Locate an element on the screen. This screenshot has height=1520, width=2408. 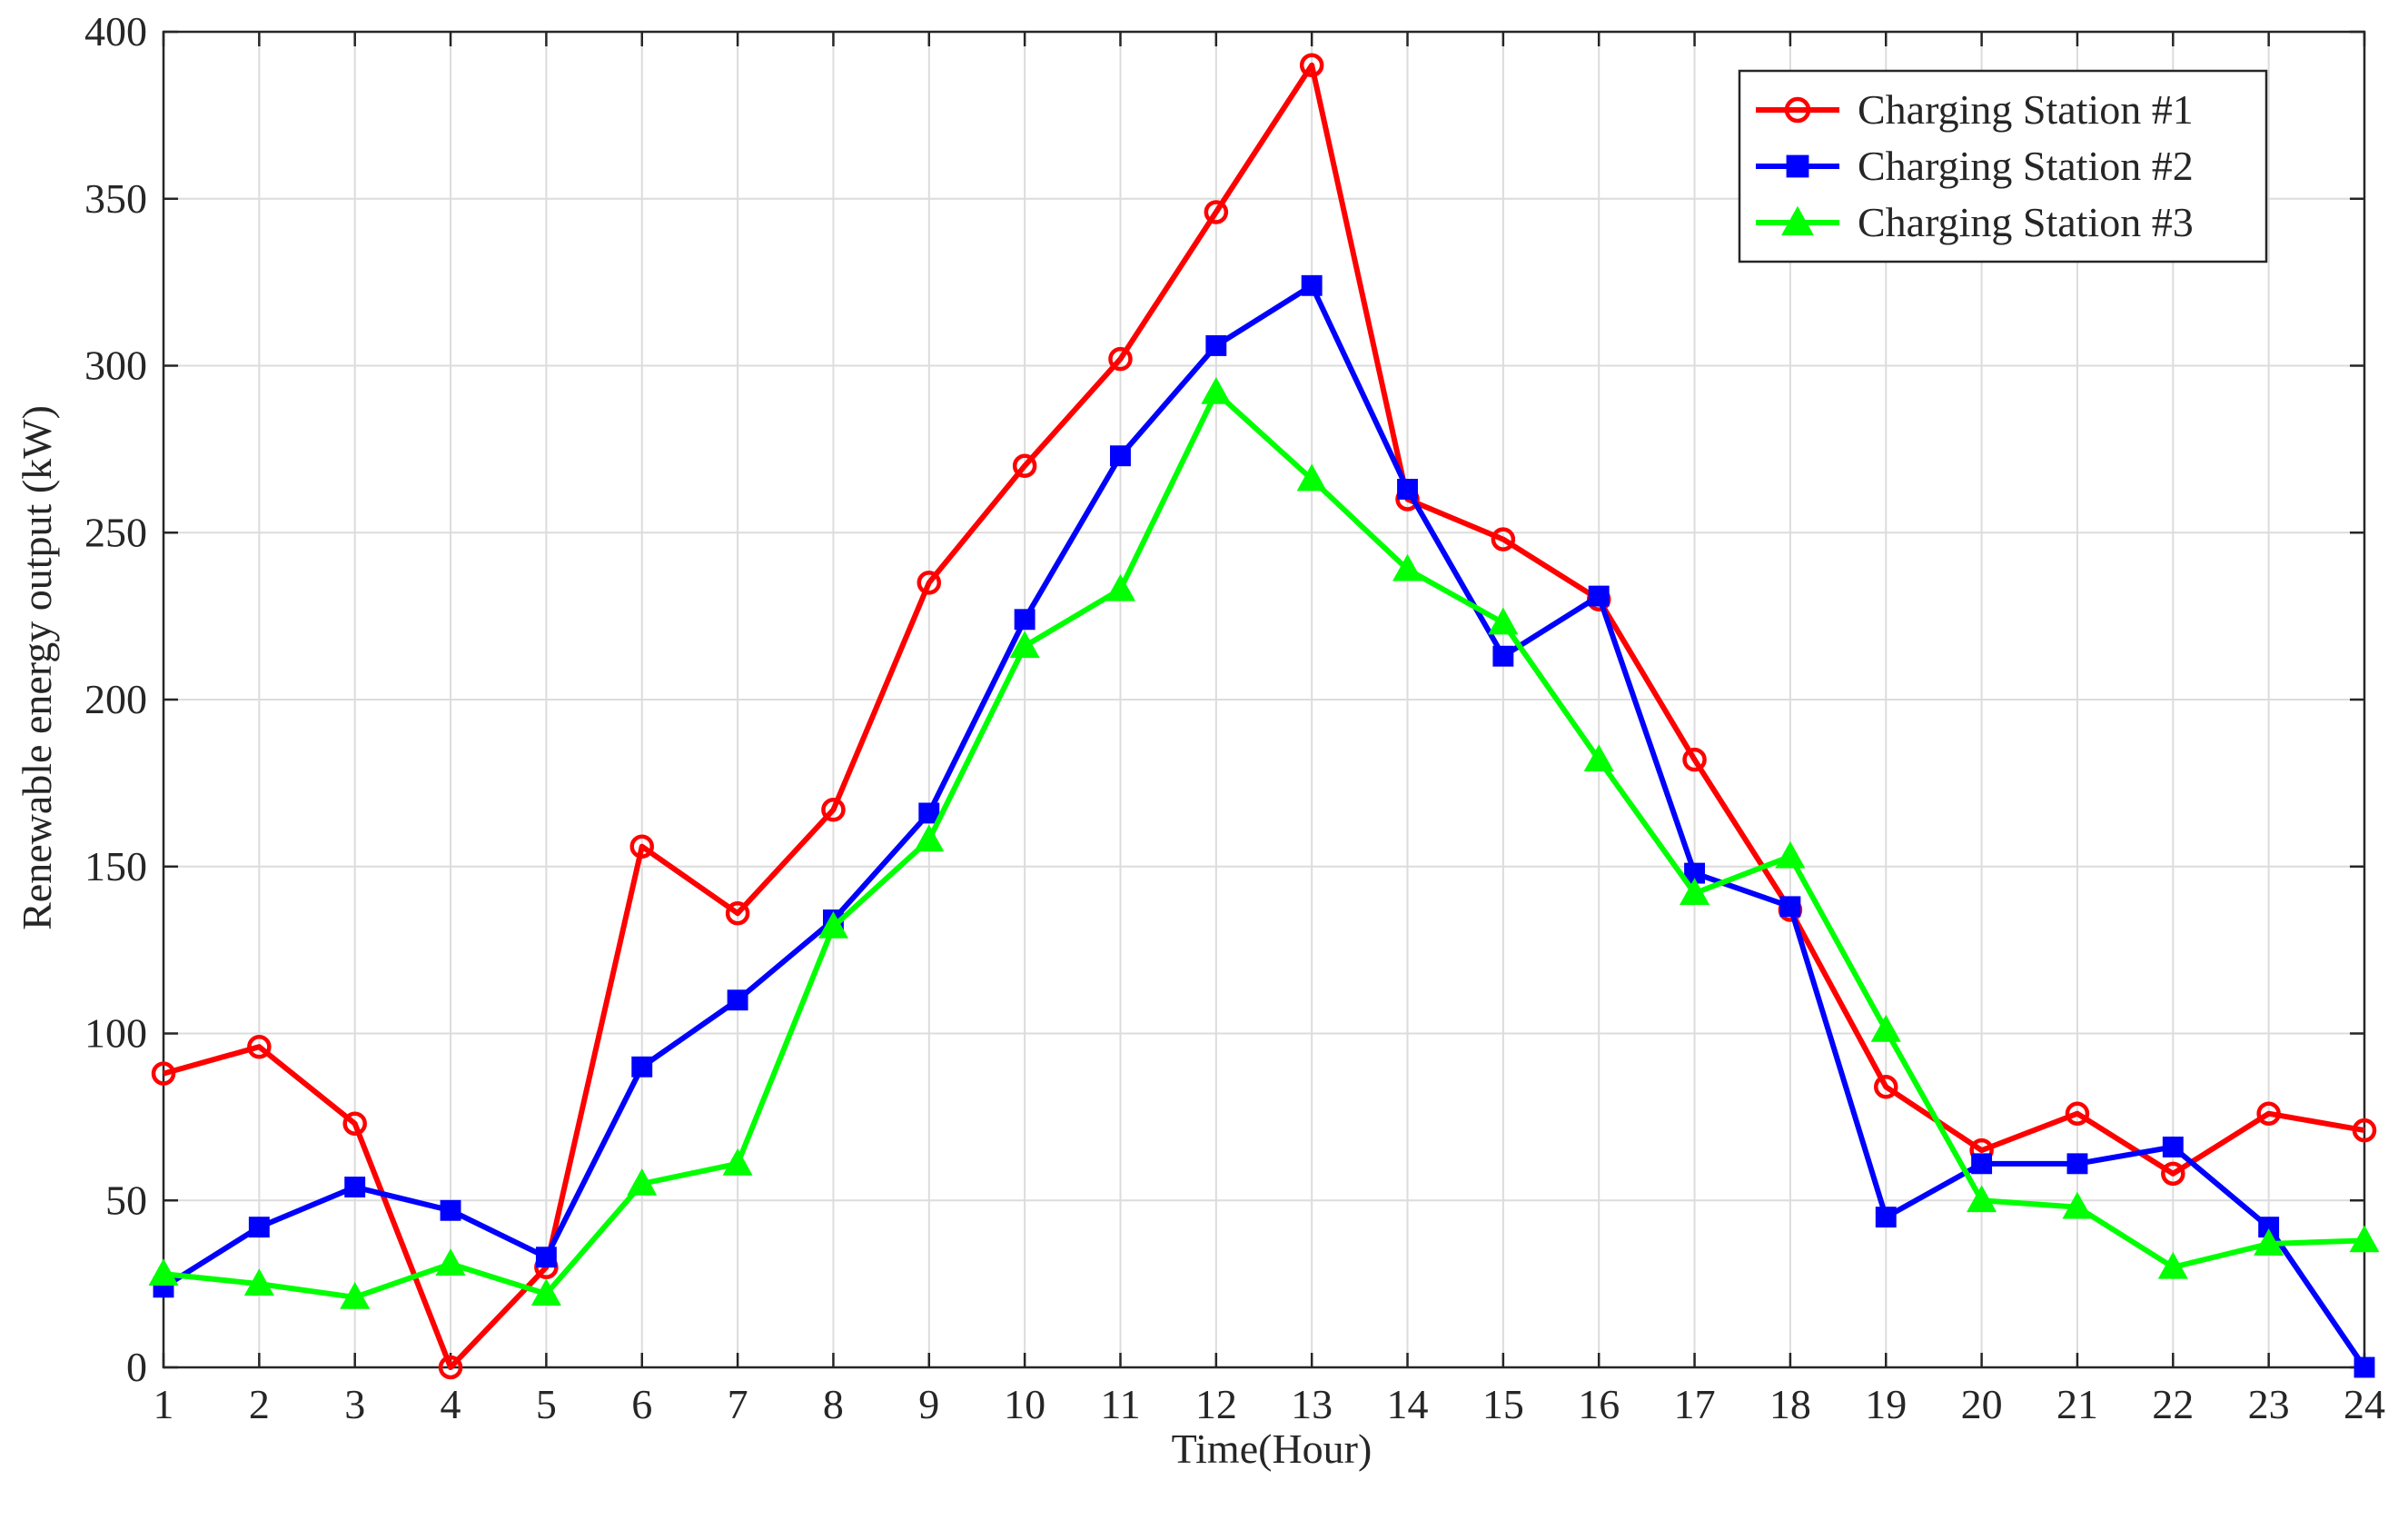
y-tick-label: 150 is located at coordinates (115, 866).